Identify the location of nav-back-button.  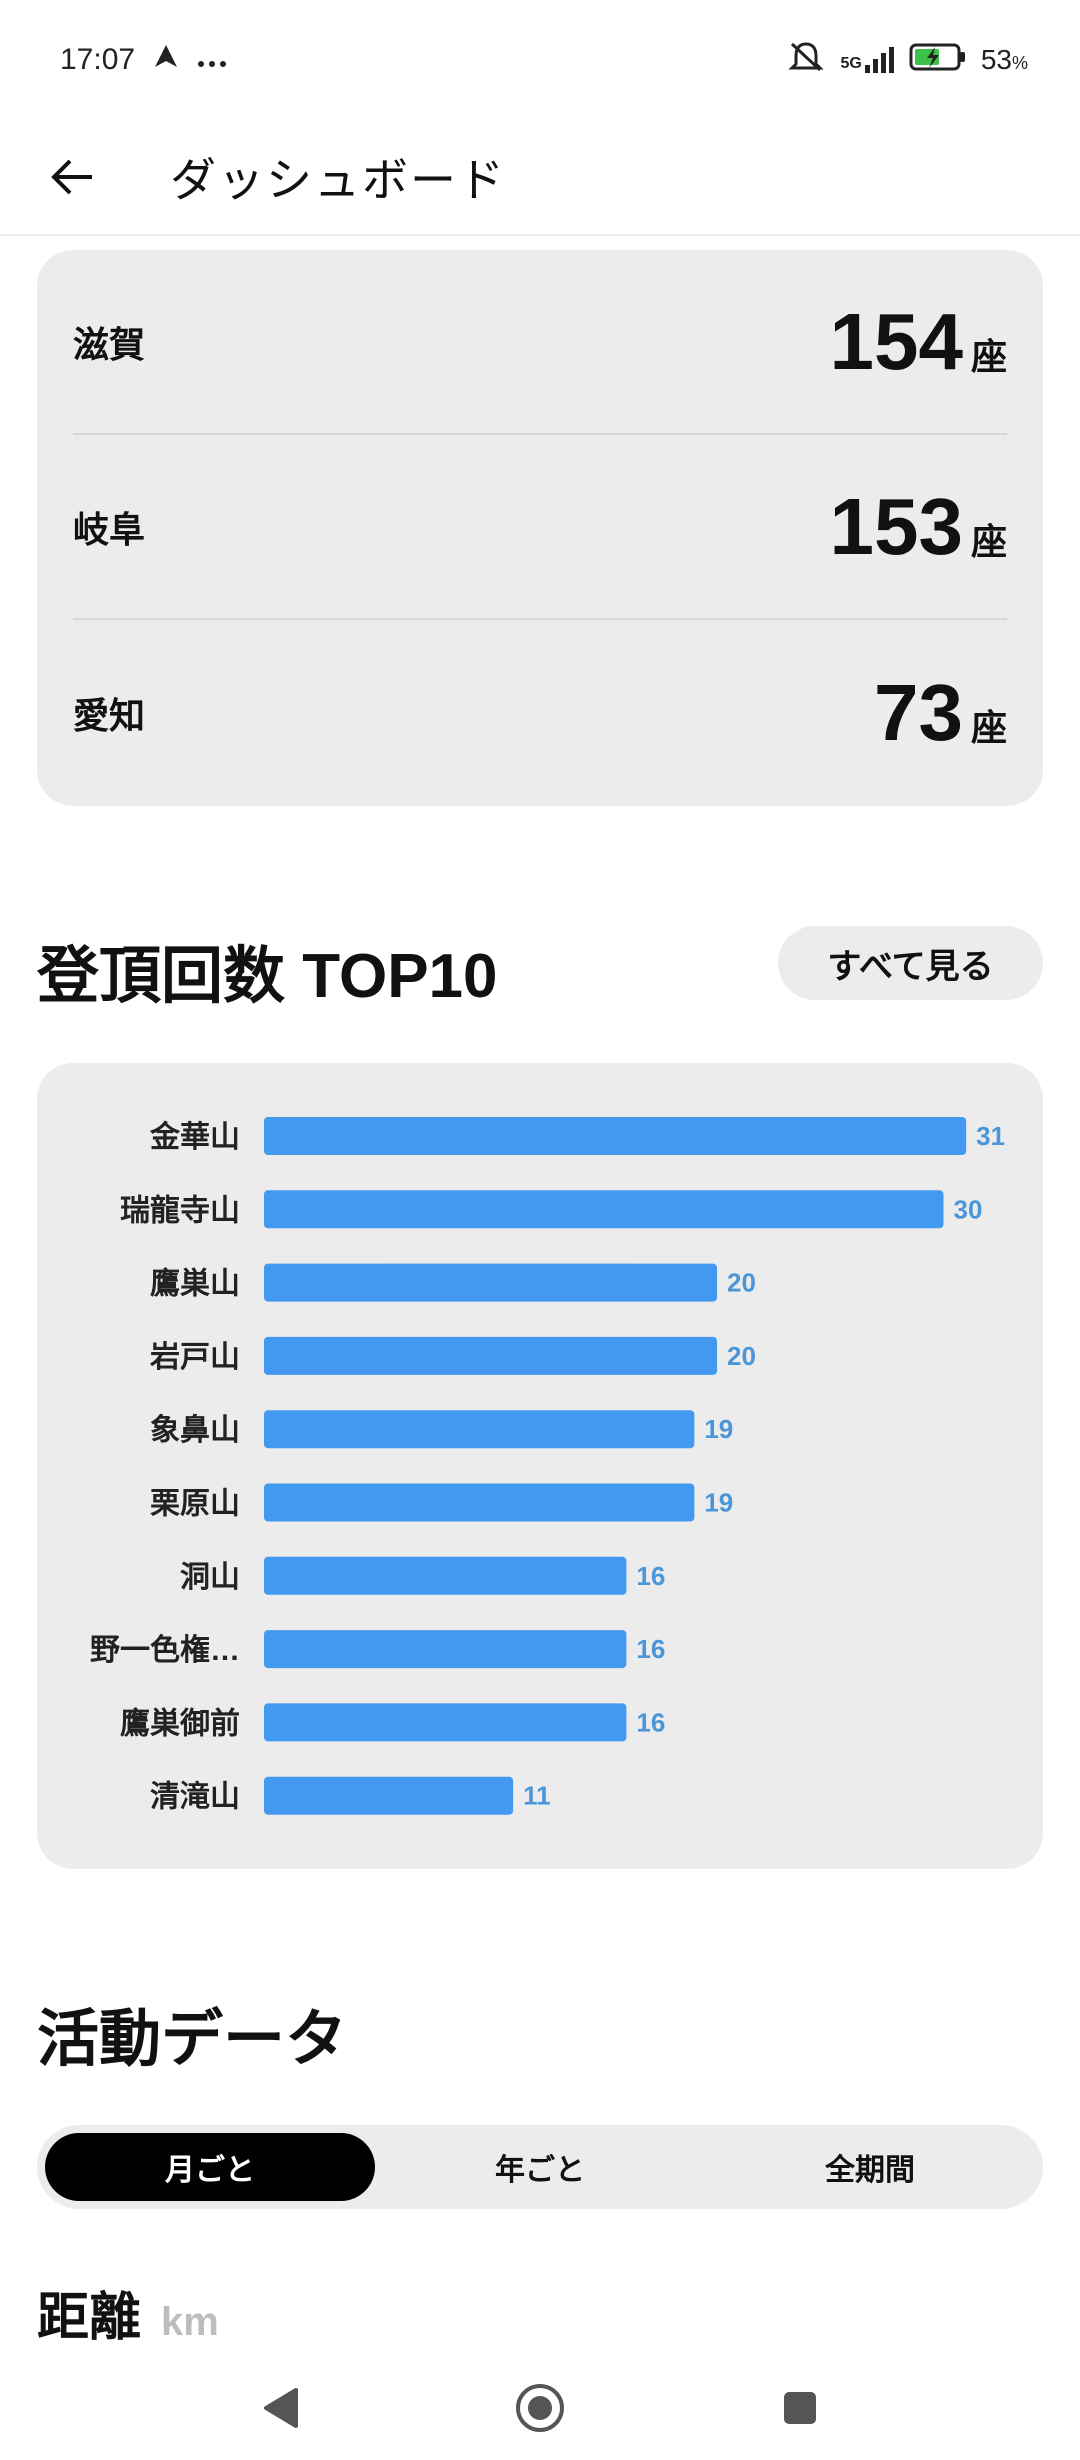
(280, 2408).